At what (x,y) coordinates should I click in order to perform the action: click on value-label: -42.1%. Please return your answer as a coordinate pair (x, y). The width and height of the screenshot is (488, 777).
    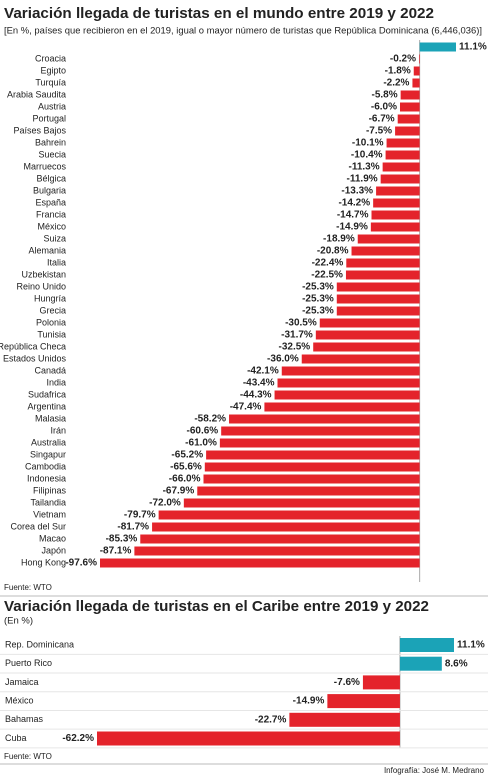
    Looking at the image, I should click on (263, 371).